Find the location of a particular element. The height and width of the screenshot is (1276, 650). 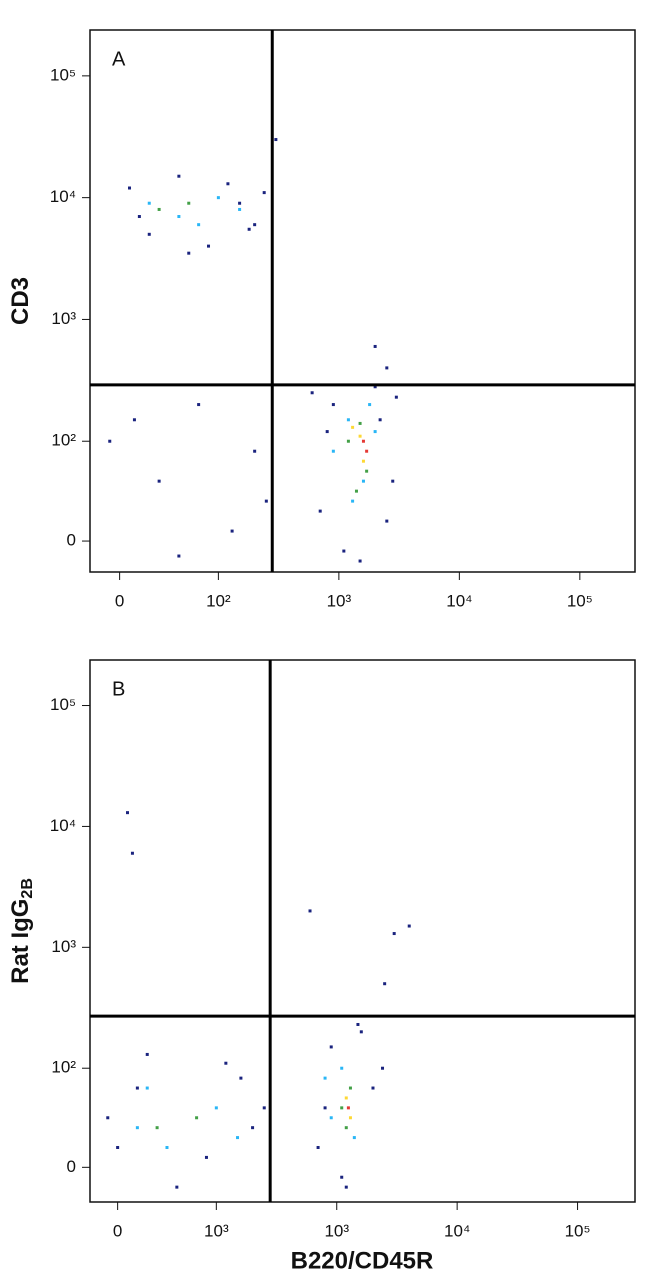

y-axis-title-text: Rat IgG is located at coordinates (20, 941).